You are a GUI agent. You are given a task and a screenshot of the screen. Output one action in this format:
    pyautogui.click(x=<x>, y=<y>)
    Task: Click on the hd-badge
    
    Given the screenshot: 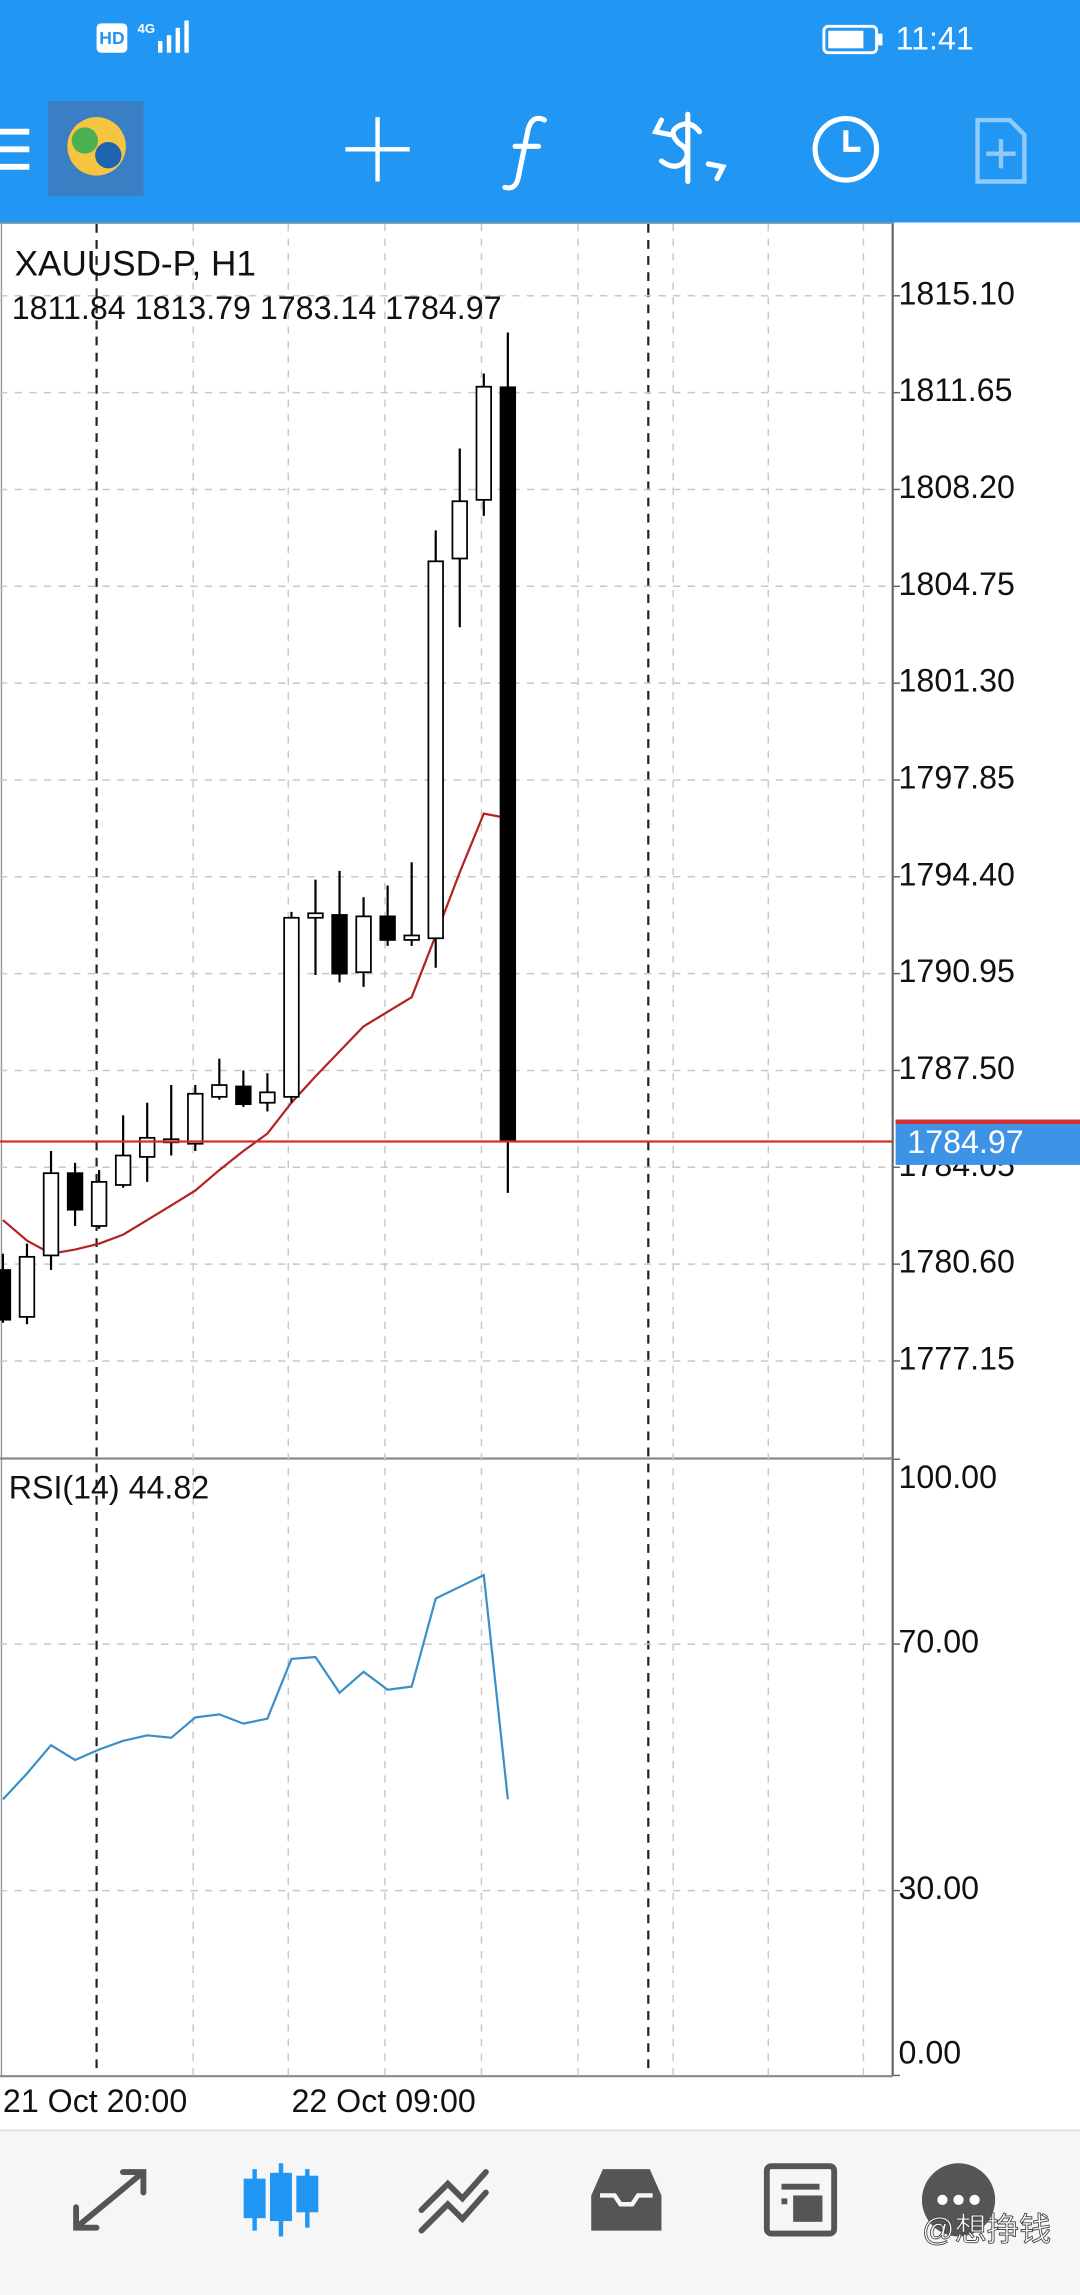 What is the action you would take?
    pyautogui.click(x=112, y=38)
    